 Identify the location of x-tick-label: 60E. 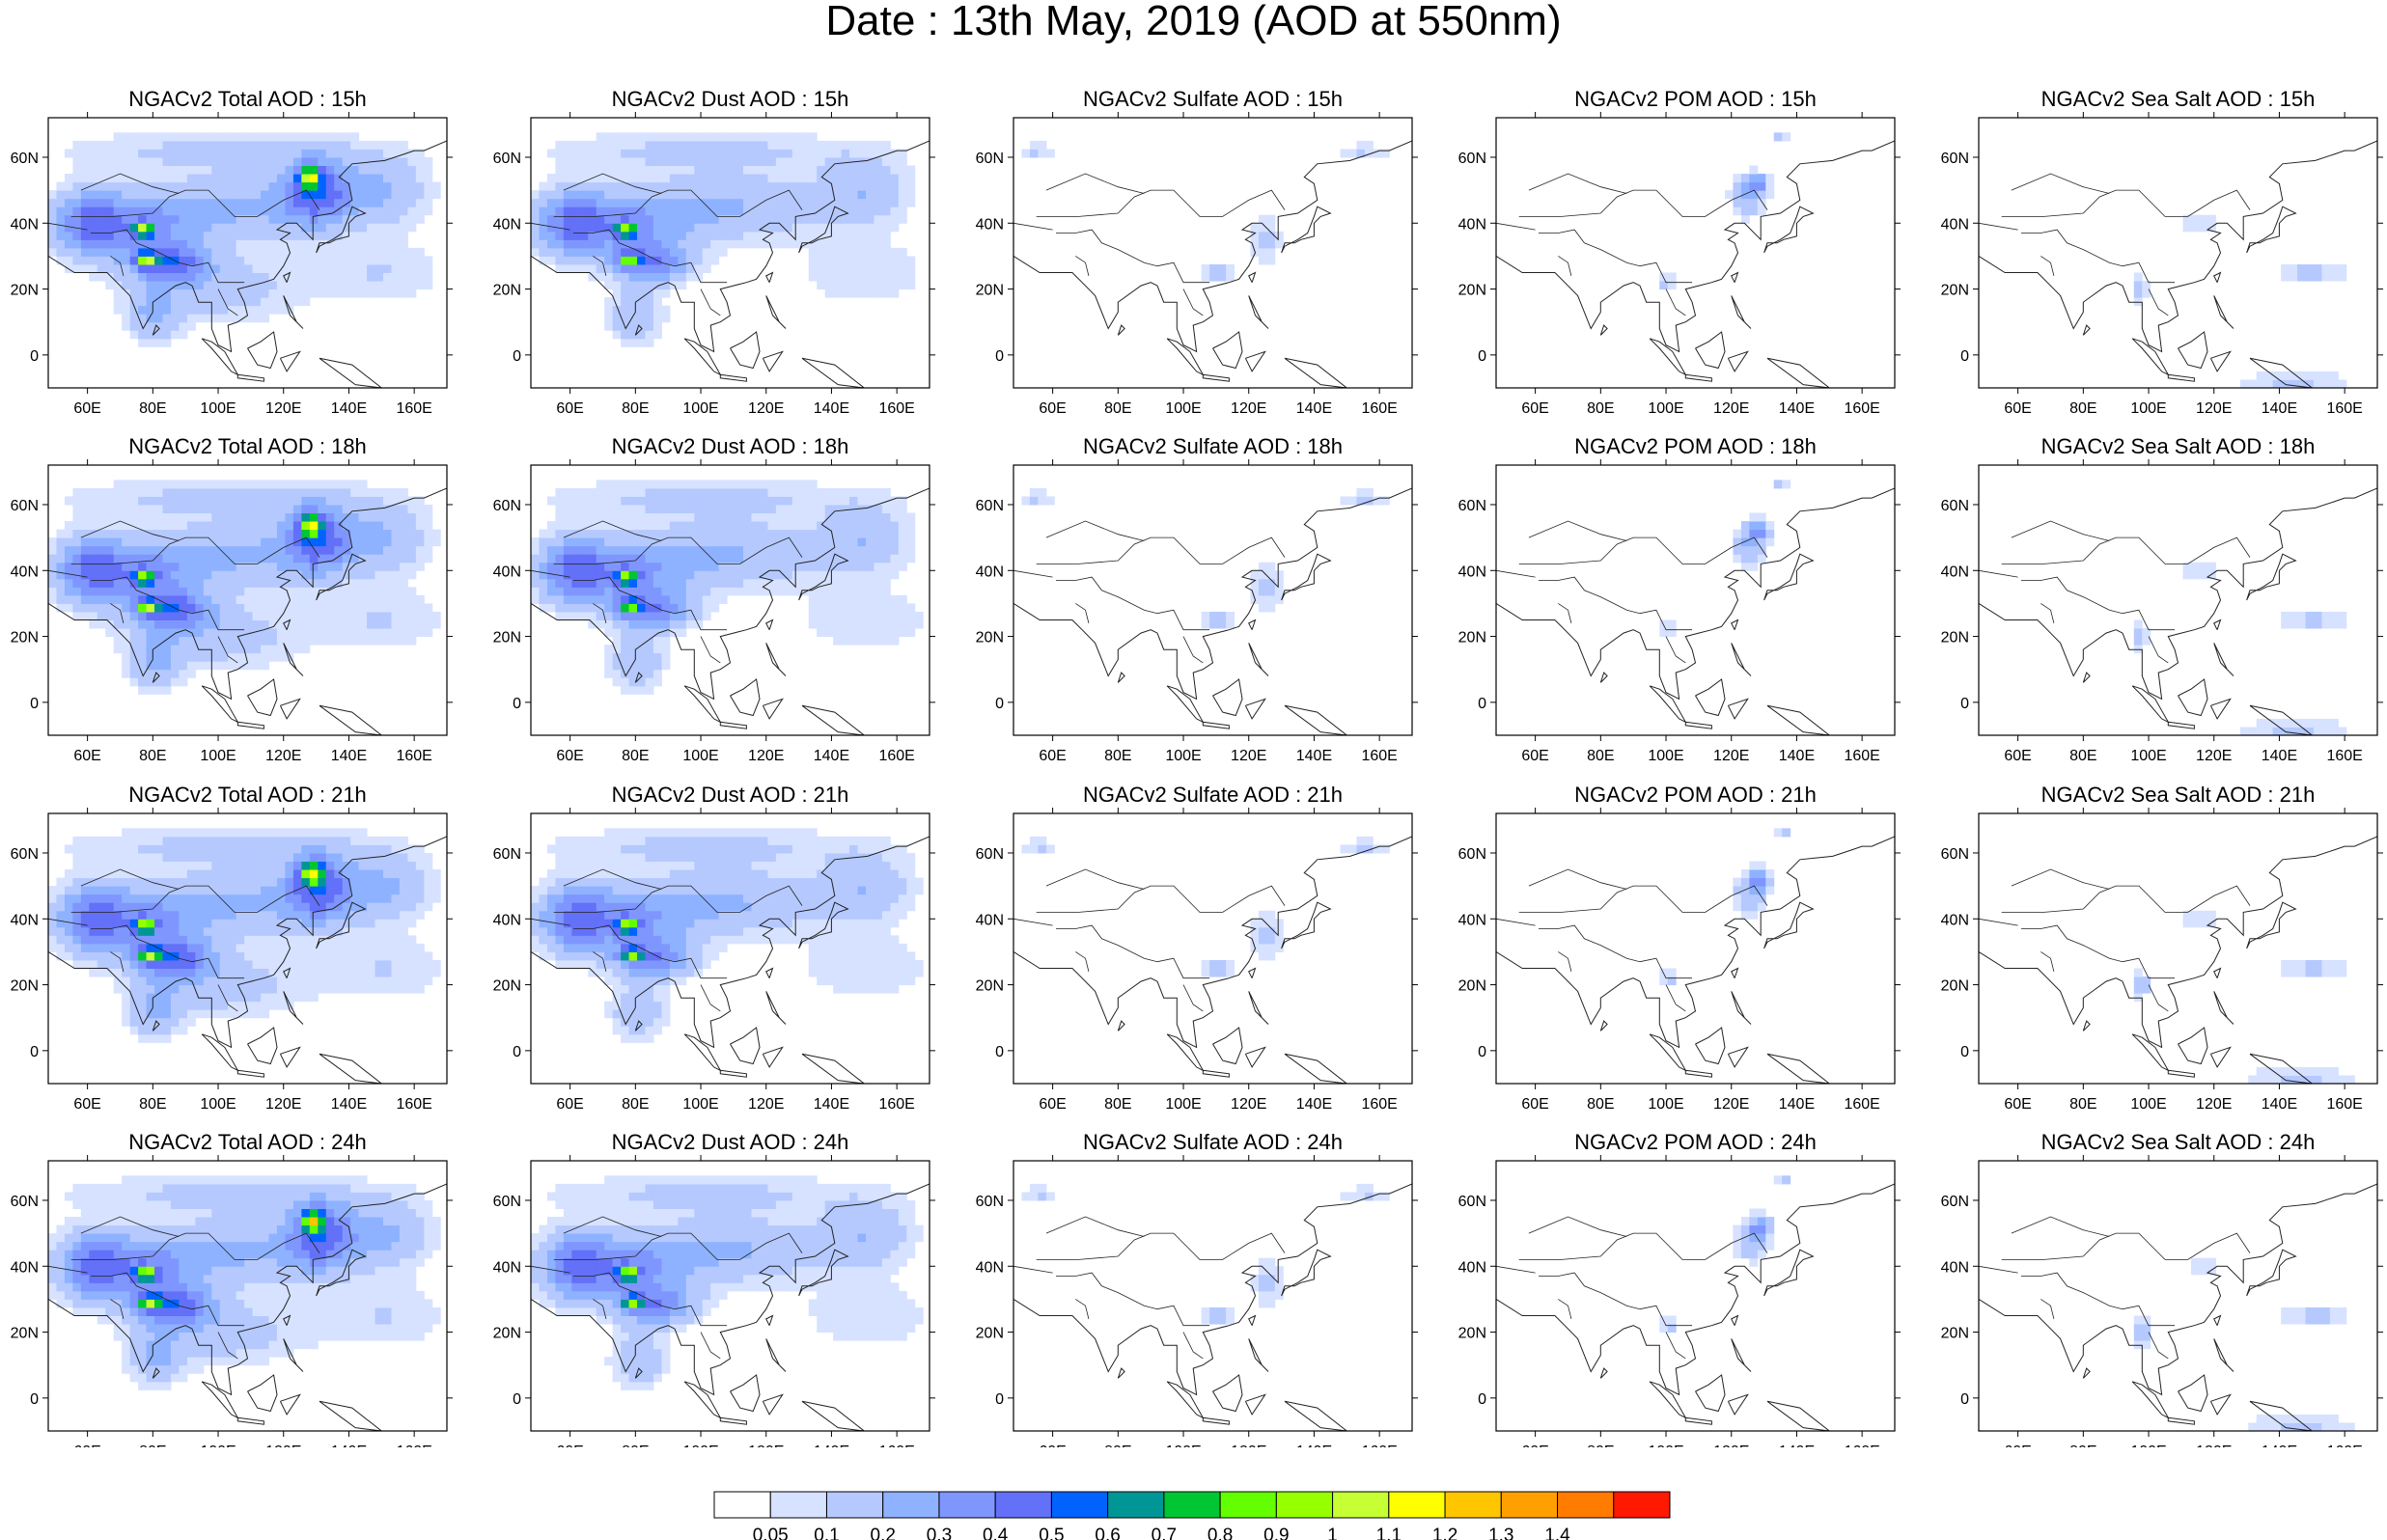
(1052, 756).